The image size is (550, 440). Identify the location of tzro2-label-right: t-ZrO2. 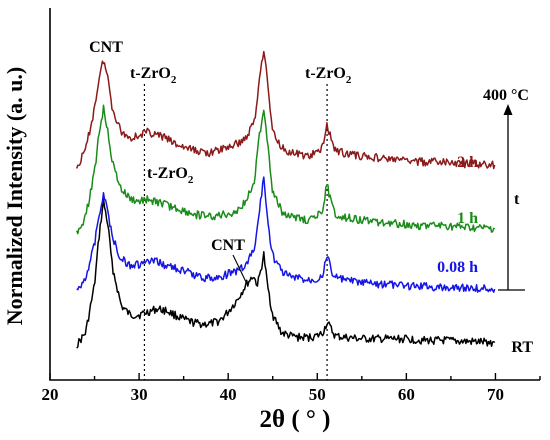
(328, 75).